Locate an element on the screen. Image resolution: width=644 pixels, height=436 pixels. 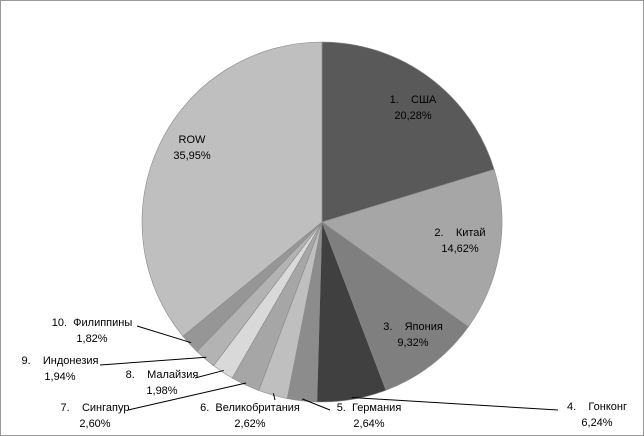
slice-value-label: 14,62% is located at coordinates (460, 249).